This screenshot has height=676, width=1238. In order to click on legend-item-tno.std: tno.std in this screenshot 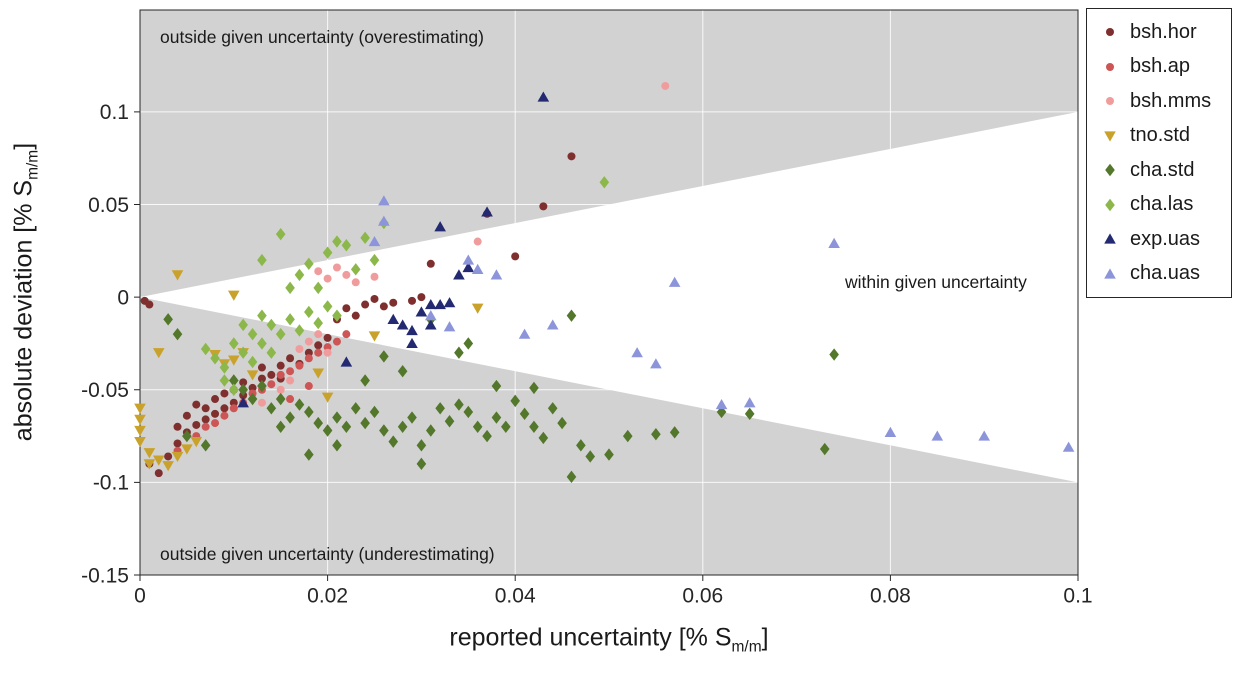, I will do `click(1159, 136)`.